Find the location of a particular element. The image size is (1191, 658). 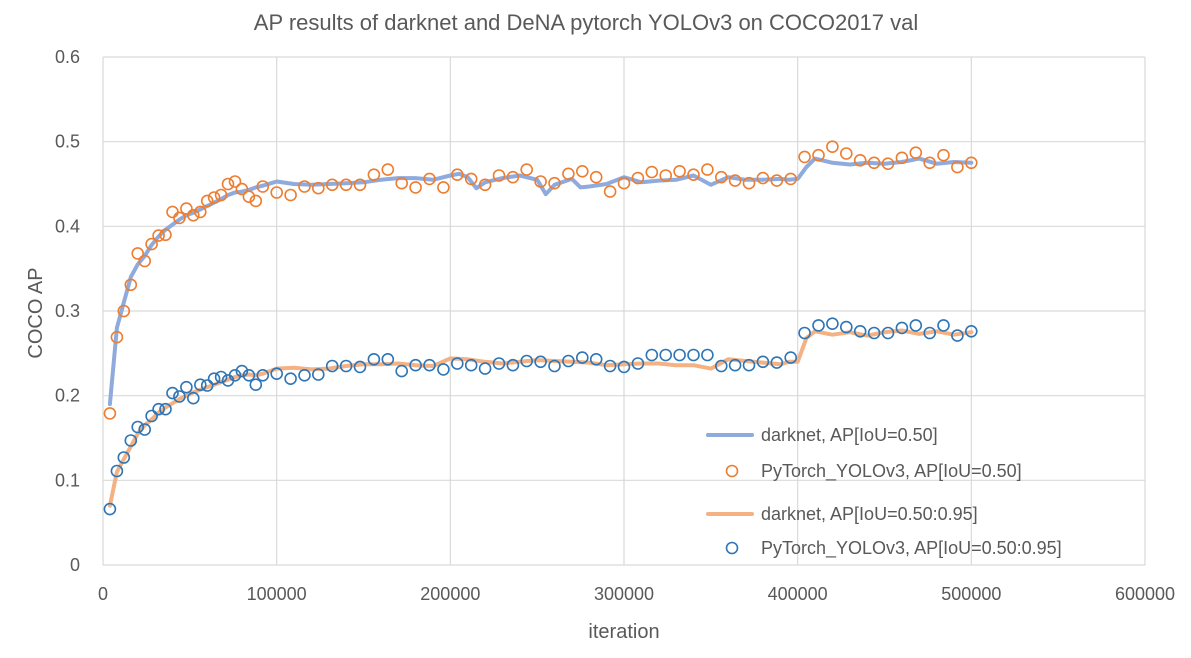

legend-swatch-marker is located at coordinates (732, 471).